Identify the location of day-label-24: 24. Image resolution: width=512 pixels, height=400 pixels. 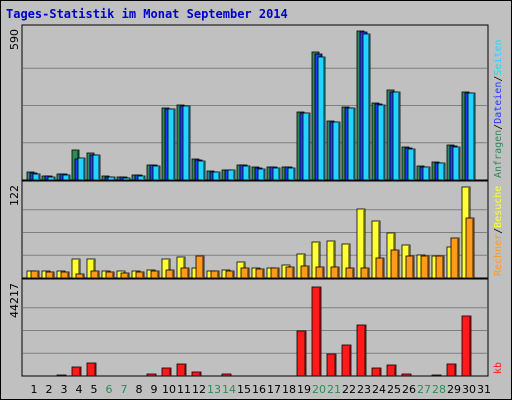
(379, 389).